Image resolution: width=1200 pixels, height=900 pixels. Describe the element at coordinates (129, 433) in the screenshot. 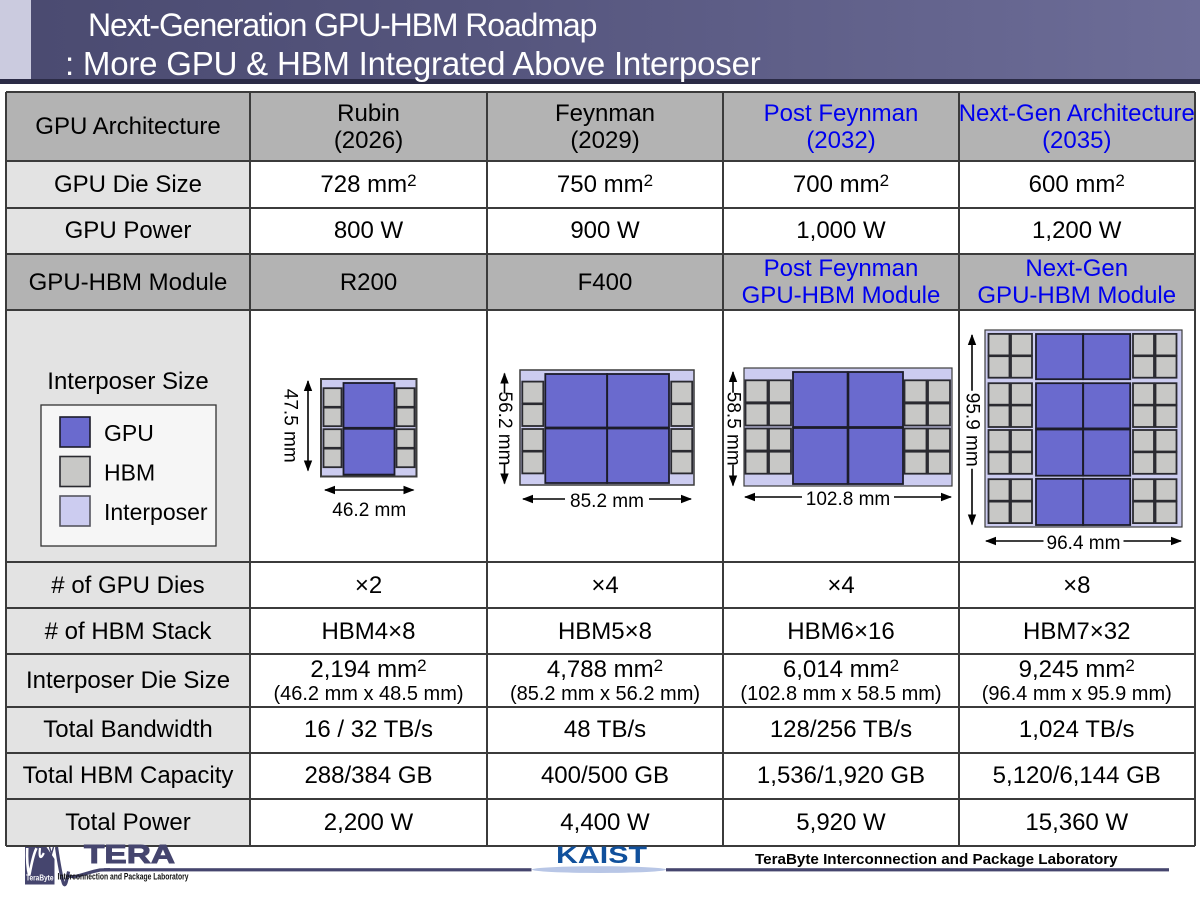

I see `svg-text: GPU` at that location.